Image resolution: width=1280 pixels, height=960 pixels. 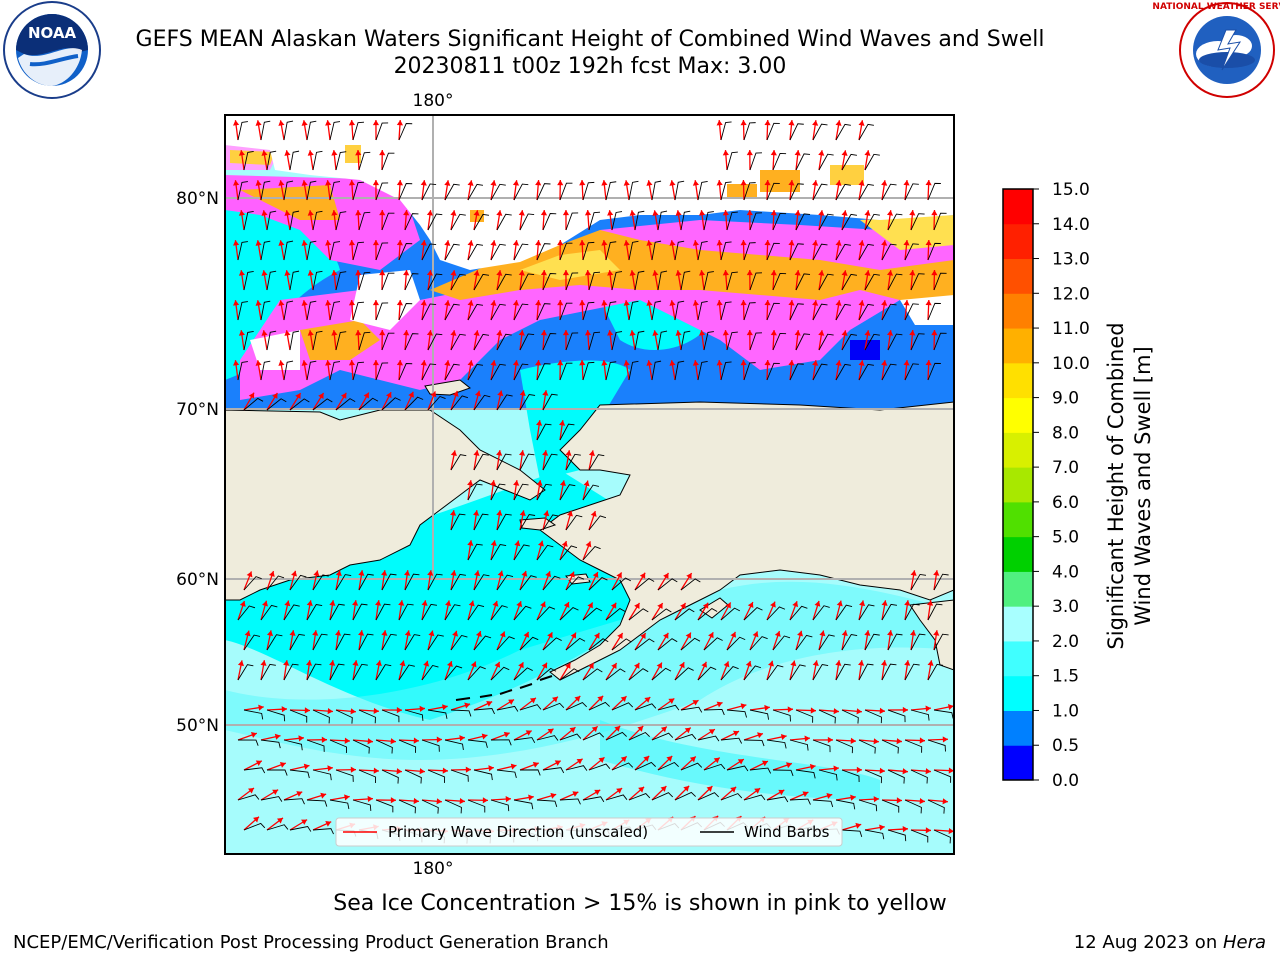 What do you see at coordinates (1065, 433) in the screenshot?
I see `colorbar-tick-label: 8.0` at bounding box center [1065, 433].